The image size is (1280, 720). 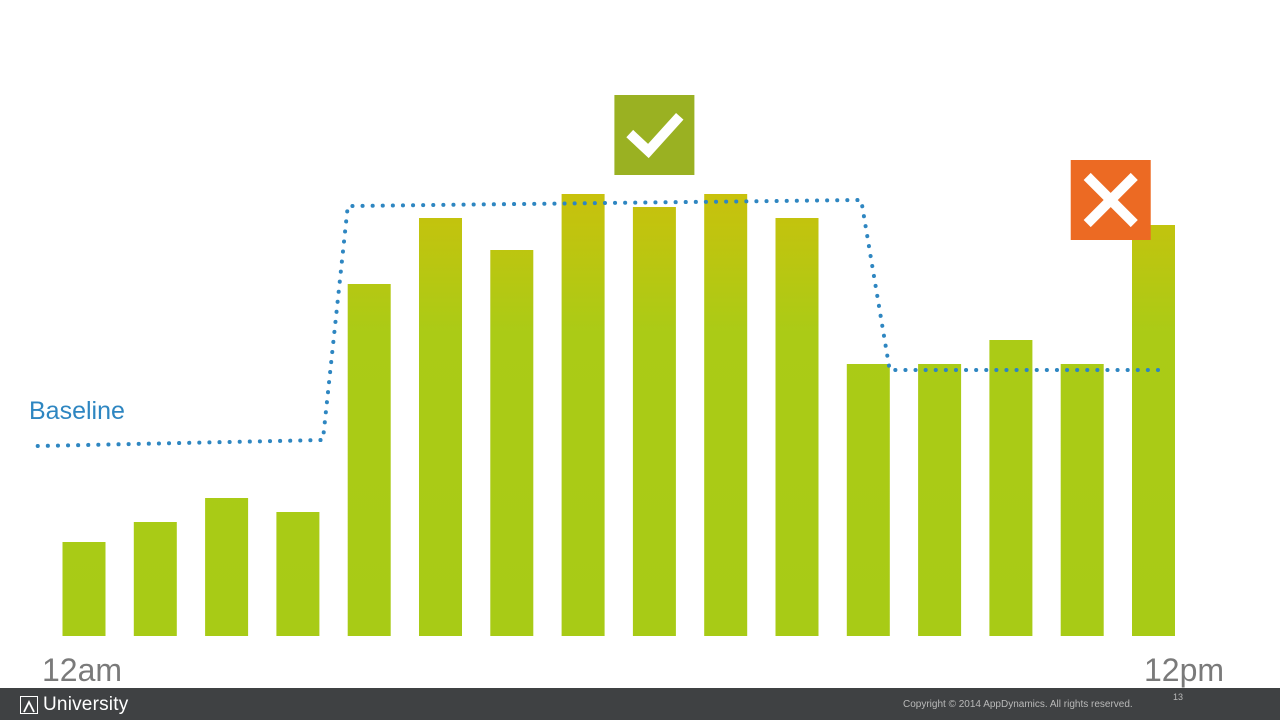 What do you see at coordinates (654, 135) in the screenshot?
I see `check-icon` at bounding box center [654, 135].